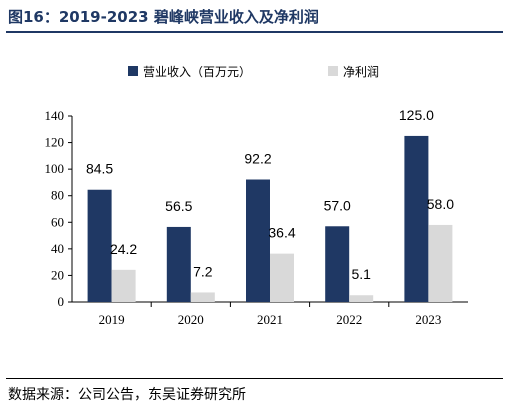 The image size is (509, 414). I want to click on legend: 营业收入（百万元） 净利润, so click(253, 72).